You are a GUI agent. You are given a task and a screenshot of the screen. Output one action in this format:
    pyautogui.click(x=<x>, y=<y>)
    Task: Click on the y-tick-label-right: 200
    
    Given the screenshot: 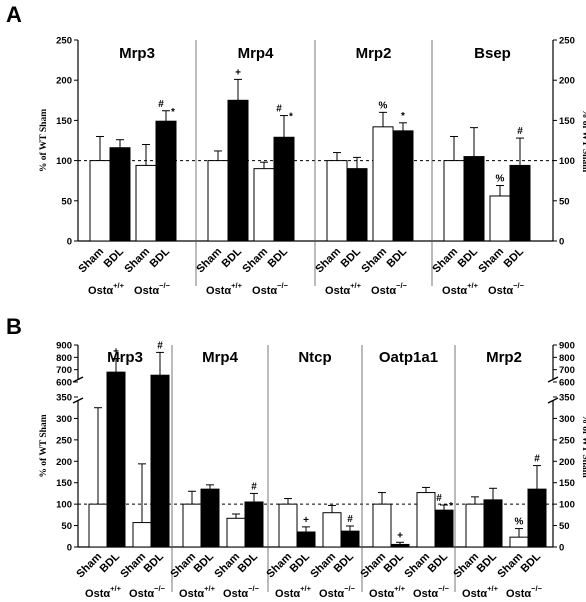 What is the action you would take?
    pyautogui.click(x=567, y=462)
    